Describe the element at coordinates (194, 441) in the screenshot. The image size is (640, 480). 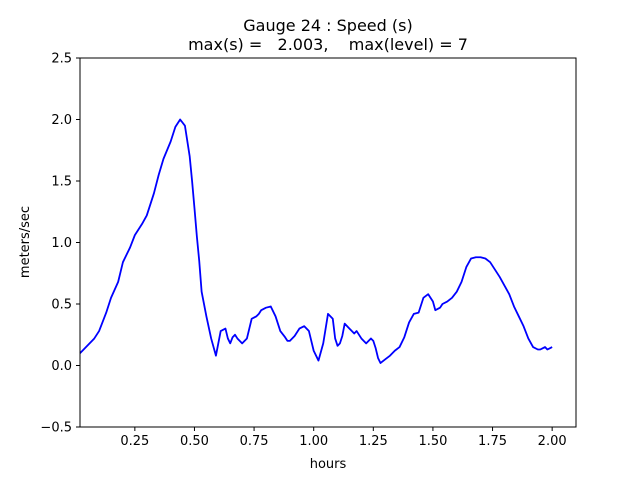
I see `x-tick-label: 0.50` at that location.